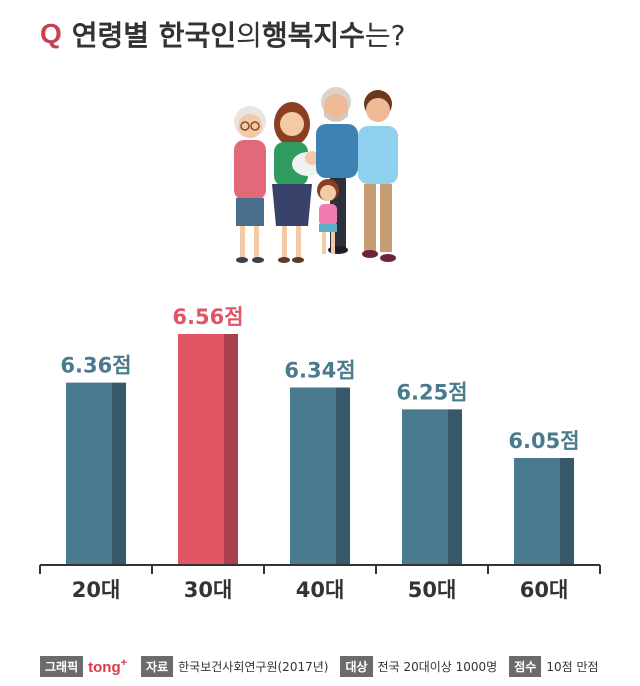  I want to click on target-text: 전국 20대이상 1000명, so click(437, 667).